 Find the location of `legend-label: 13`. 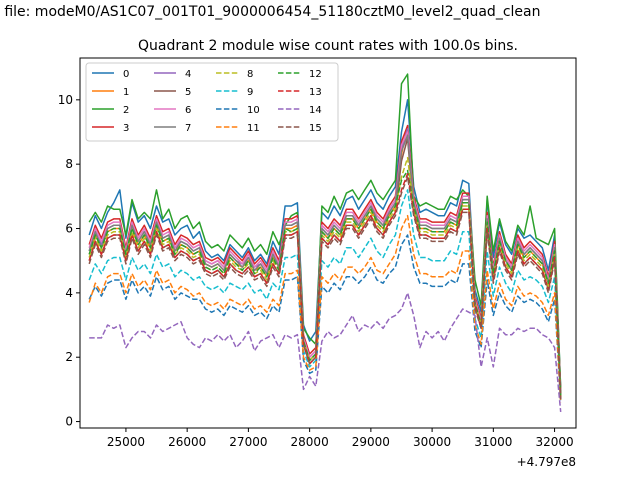

legend-label: 13 is located at coordinates (315, 92).